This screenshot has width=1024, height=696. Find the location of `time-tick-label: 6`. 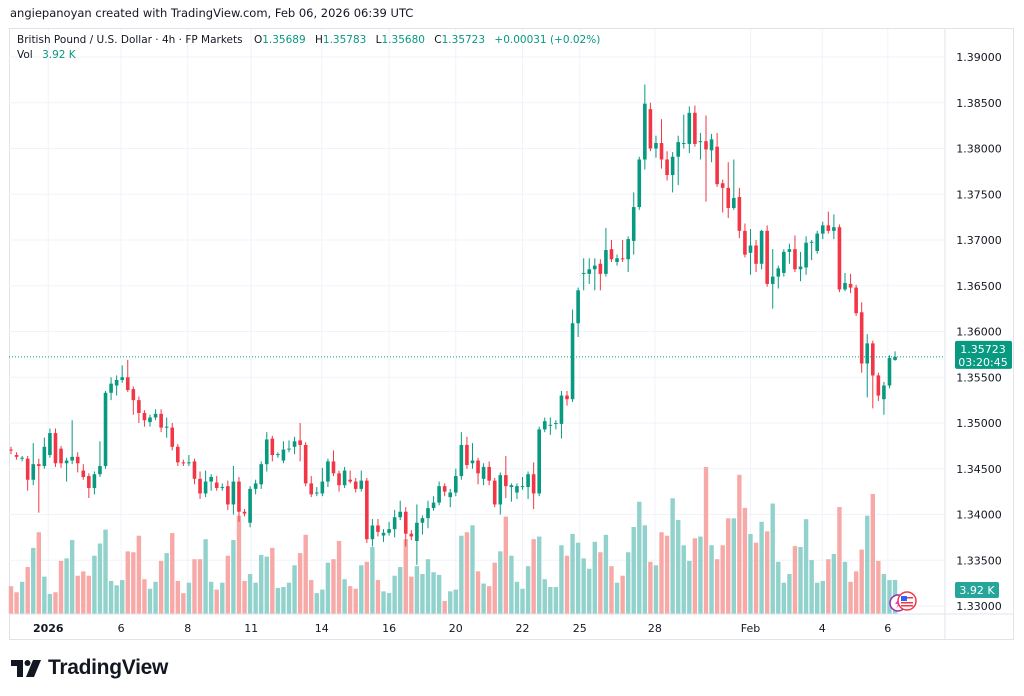

time-tick-label: 6 is located at coordinates (121, 628).